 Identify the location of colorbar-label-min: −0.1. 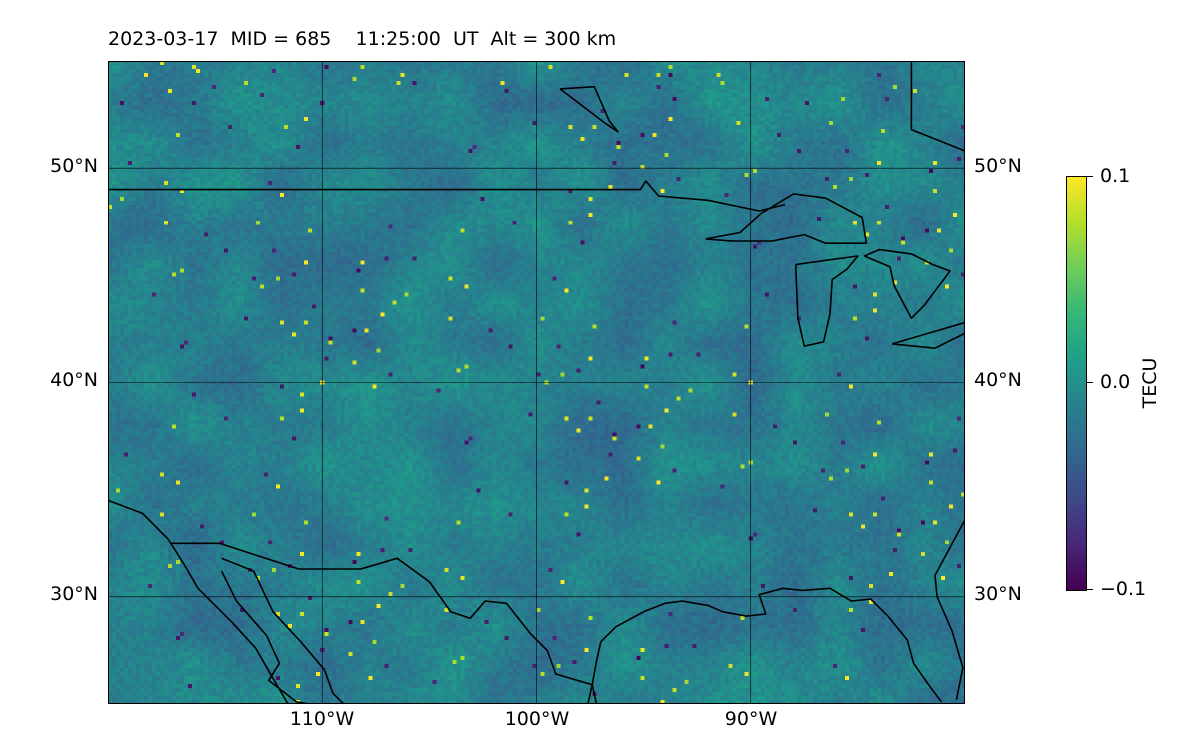
(1123, 589).